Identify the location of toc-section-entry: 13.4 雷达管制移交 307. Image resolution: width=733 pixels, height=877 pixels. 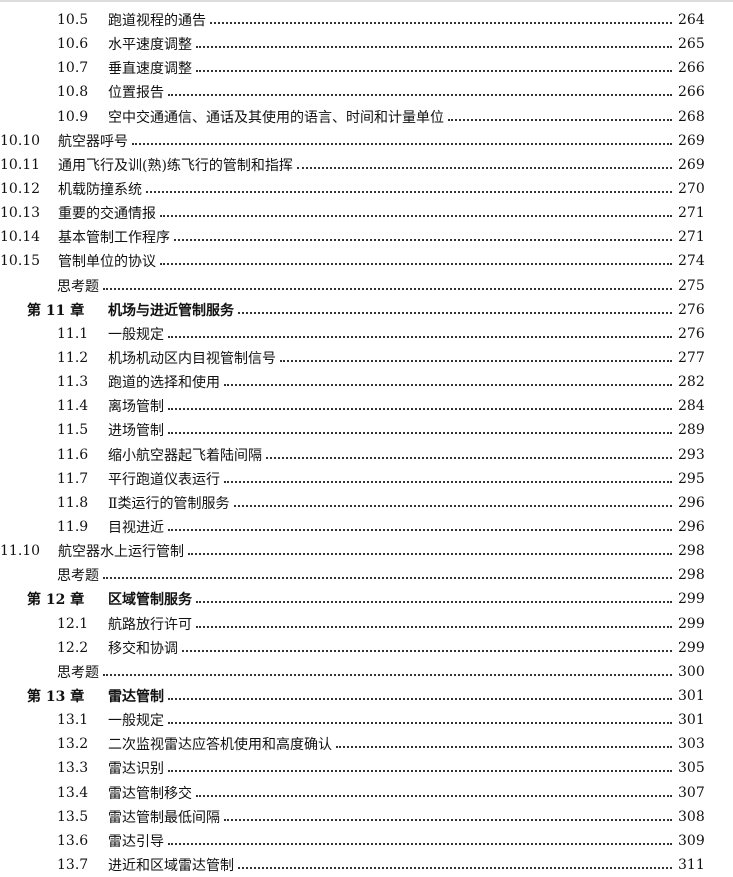
(366, 793).